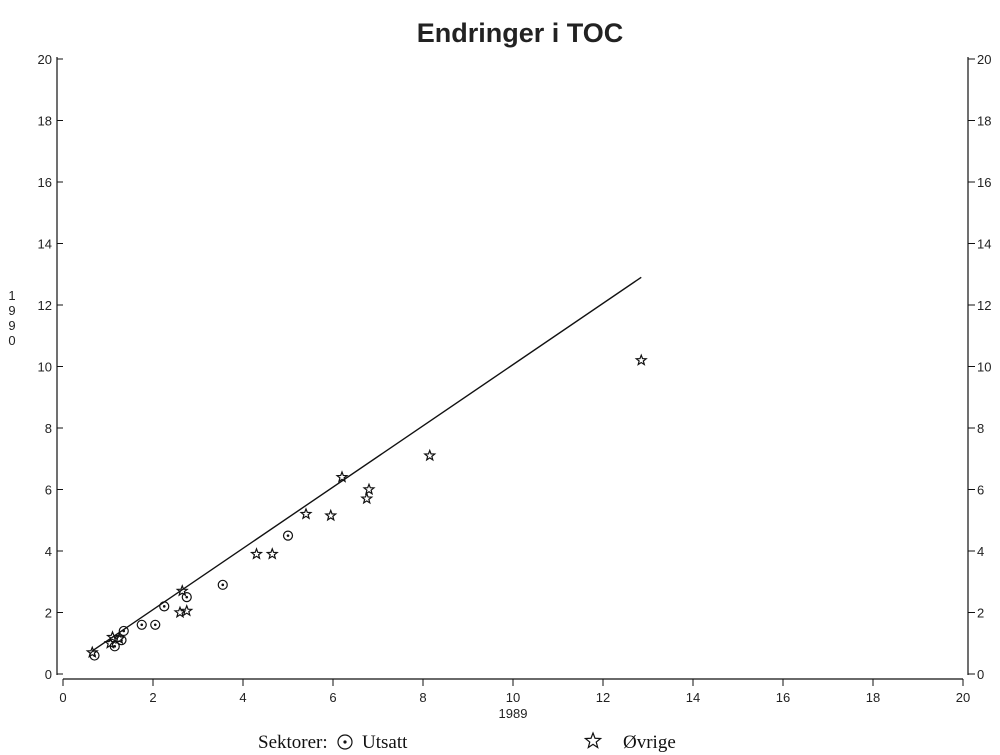 This screenshot has width=1000, height=755. Describe the element at coordinates (984, 182) in the screenshot. I see `y-tick-label-right: 16` at that location.